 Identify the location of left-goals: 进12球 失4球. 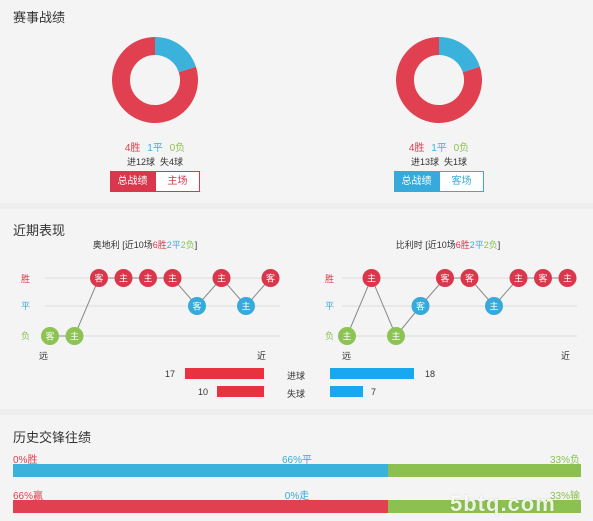
(155, 162).